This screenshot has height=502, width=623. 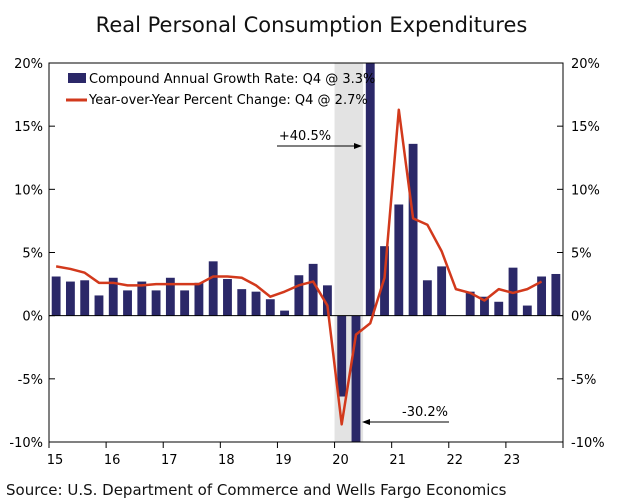 What do you see at coordinates (327, 300) in the screenshot?
I see `bar-2019-q4` at bounding box center [327, 300].